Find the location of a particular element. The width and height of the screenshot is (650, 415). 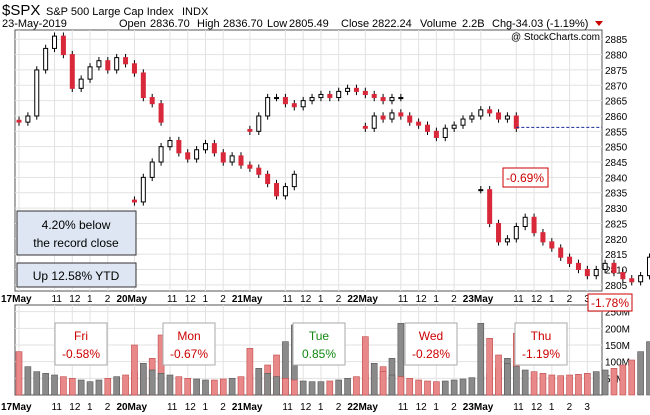

drop-label: -0.69% is located at coordinates (525, 178).